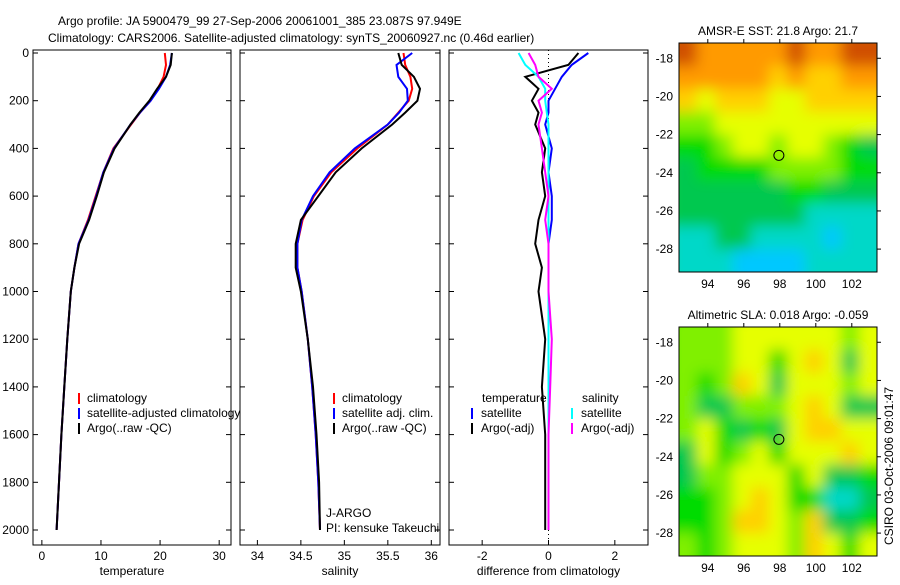 The width and height of the screenshot is (900, 585). Describe the element at coordinates (852, 284) in the screenshot. I see `x-tick-label: 102` at that location.